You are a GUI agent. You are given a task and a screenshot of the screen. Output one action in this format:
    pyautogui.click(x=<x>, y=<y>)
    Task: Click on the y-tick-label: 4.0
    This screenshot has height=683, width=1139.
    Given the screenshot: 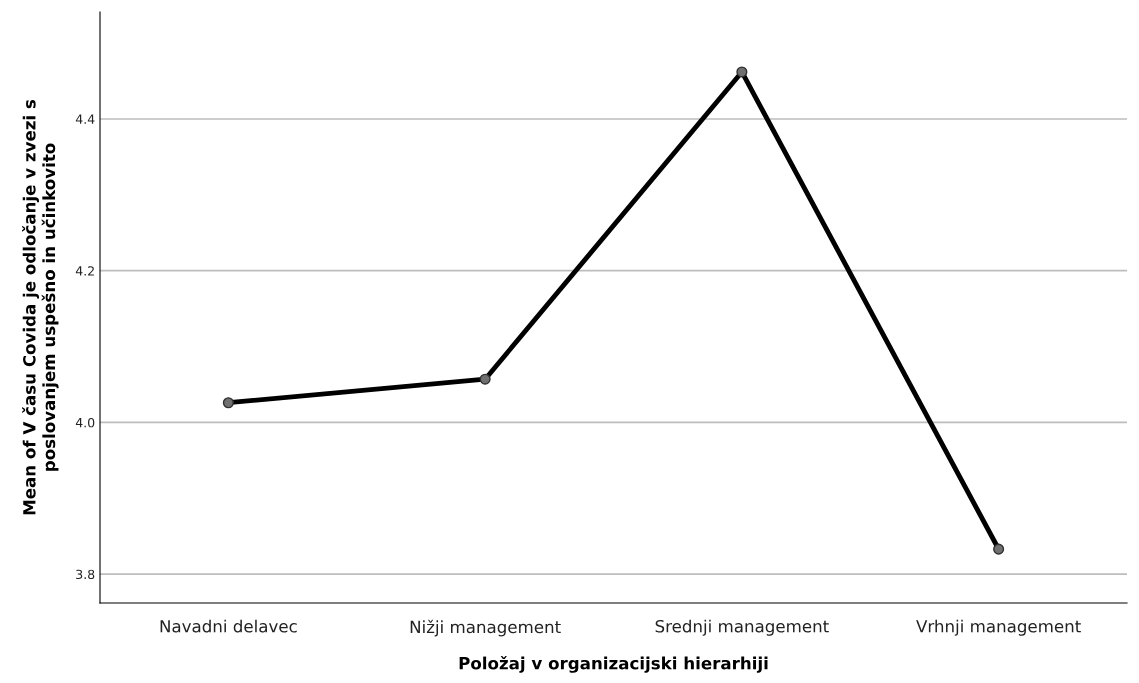 What is the action you would take?
    pyautogui.click(x=85, y=422)
    